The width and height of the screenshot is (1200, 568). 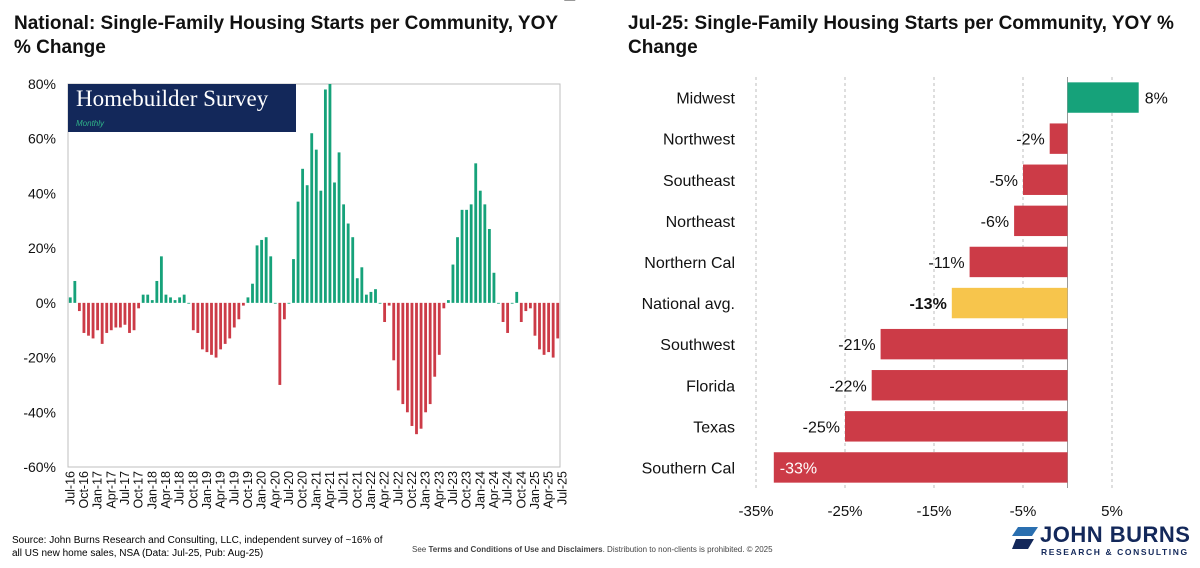 I want to click on value-label: -21%, so click(x=856, y=345).